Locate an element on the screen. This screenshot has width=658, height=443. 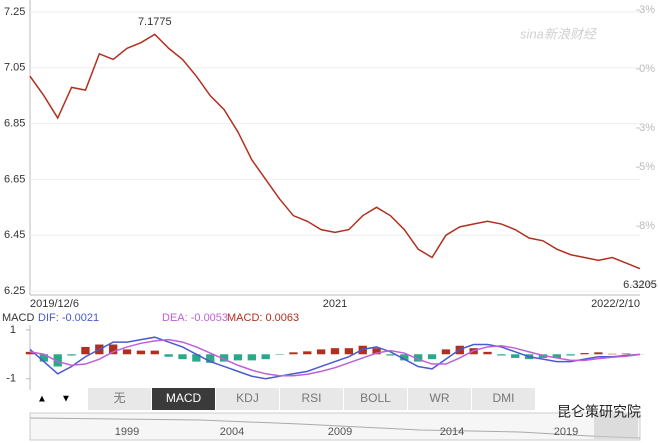
min-label: 6.3205 is located at coordinates (640, 285).